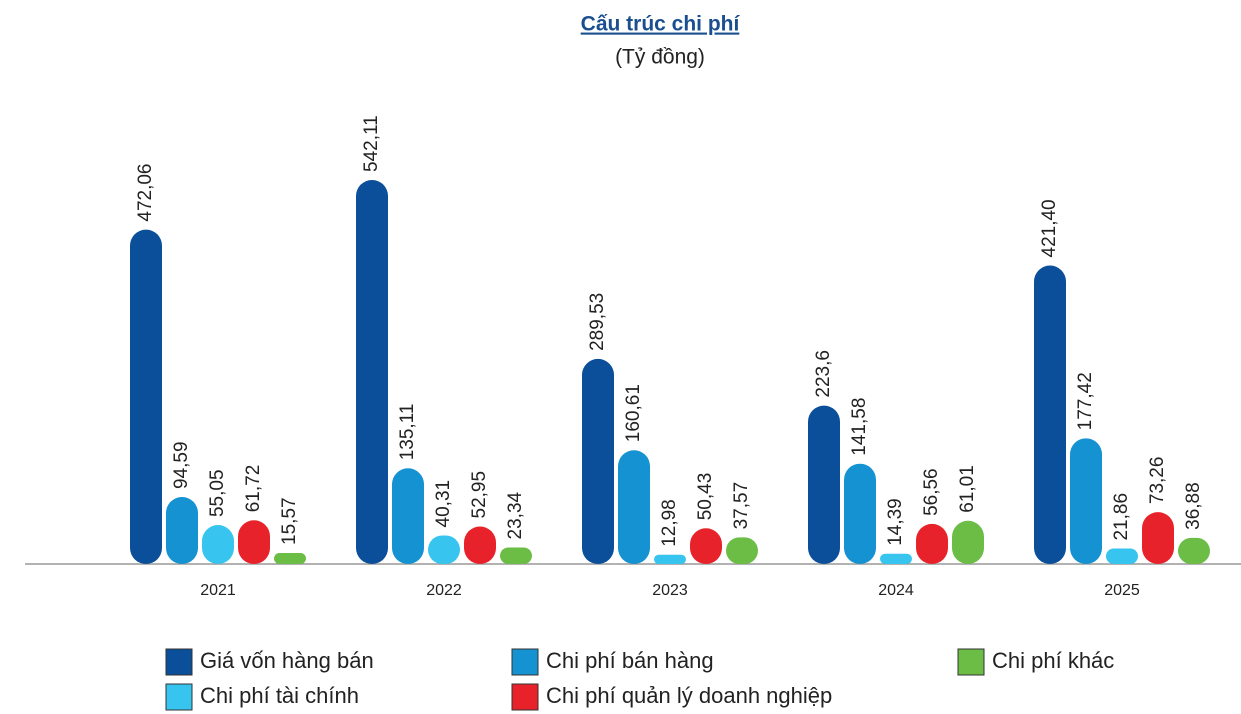 This screenshot has height=714, width=1241. I want to click on value-label: 472,06, so click(145, 192).